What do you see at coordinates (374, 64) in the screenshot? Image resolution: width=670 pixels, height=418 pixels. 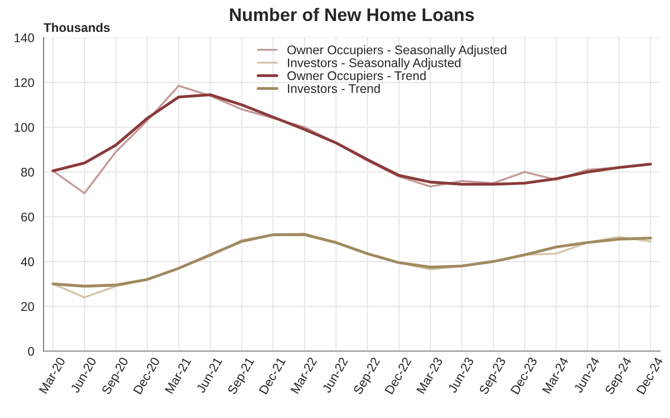 I see `legend-label: Investors - Seasonally Adjusted` at bounding box center [374, 64].